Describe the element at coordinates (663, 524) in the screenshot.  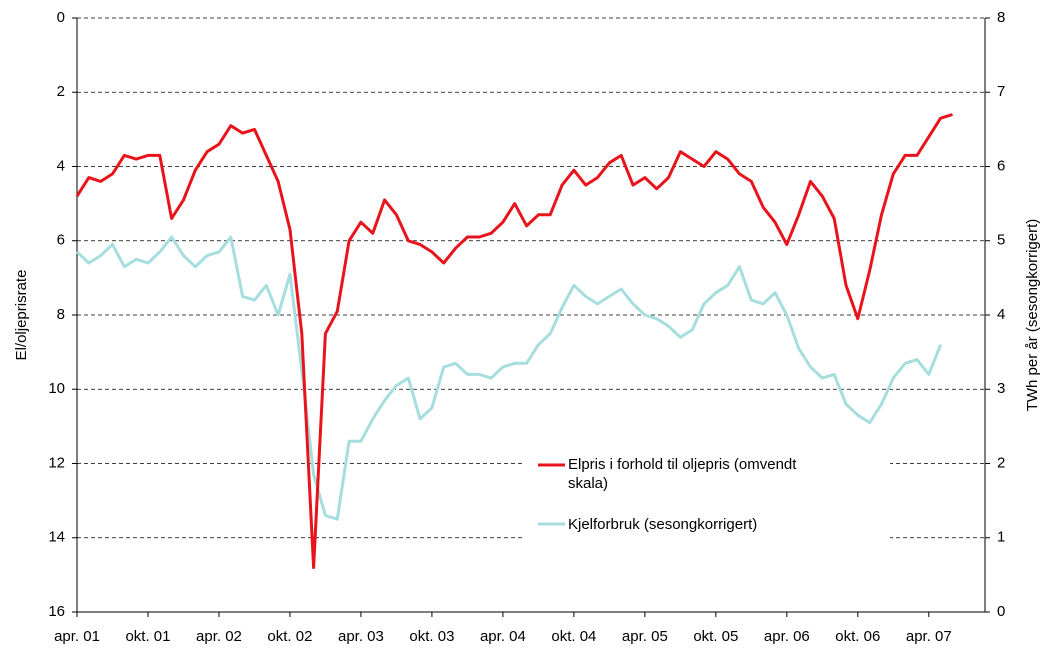
I see `legend-label: Kjelforbruk (sesongkorrigert)` at that location.